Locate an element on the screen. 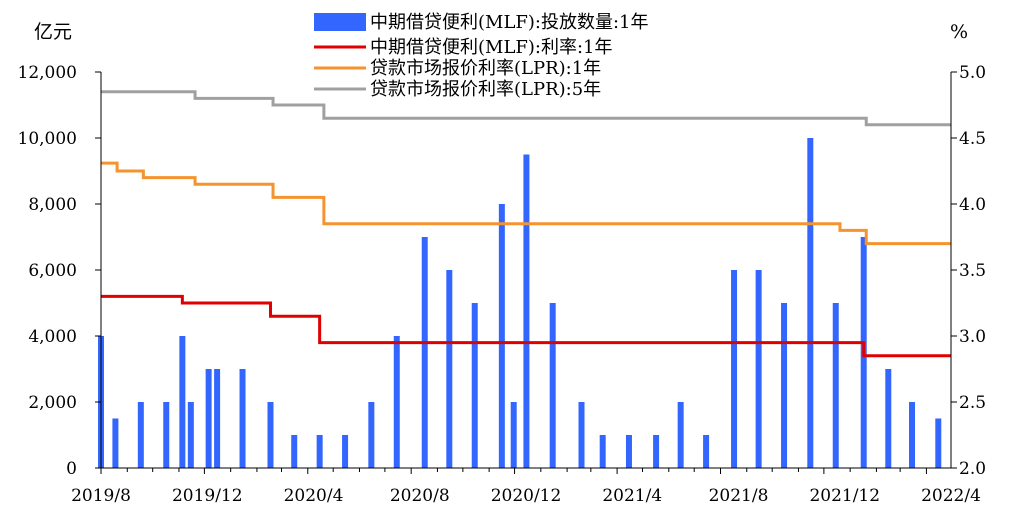 The image size is (1020, 523). right-tick-label: 2.5 is located at coordinates (972, 403).